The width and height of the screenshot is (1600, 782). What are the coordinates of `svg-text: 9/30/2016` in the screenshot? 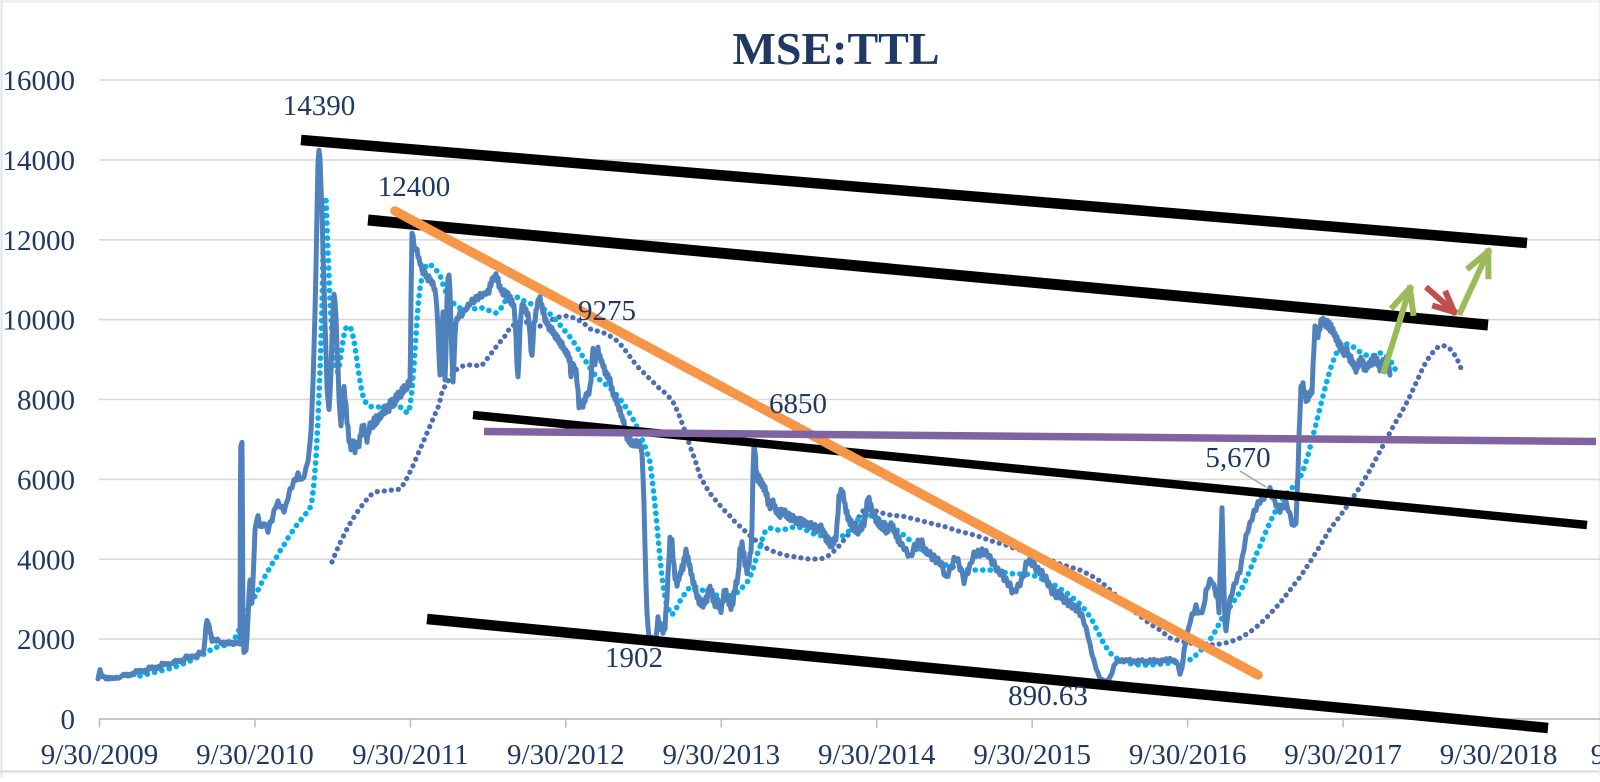 It's located at (1188, 755).